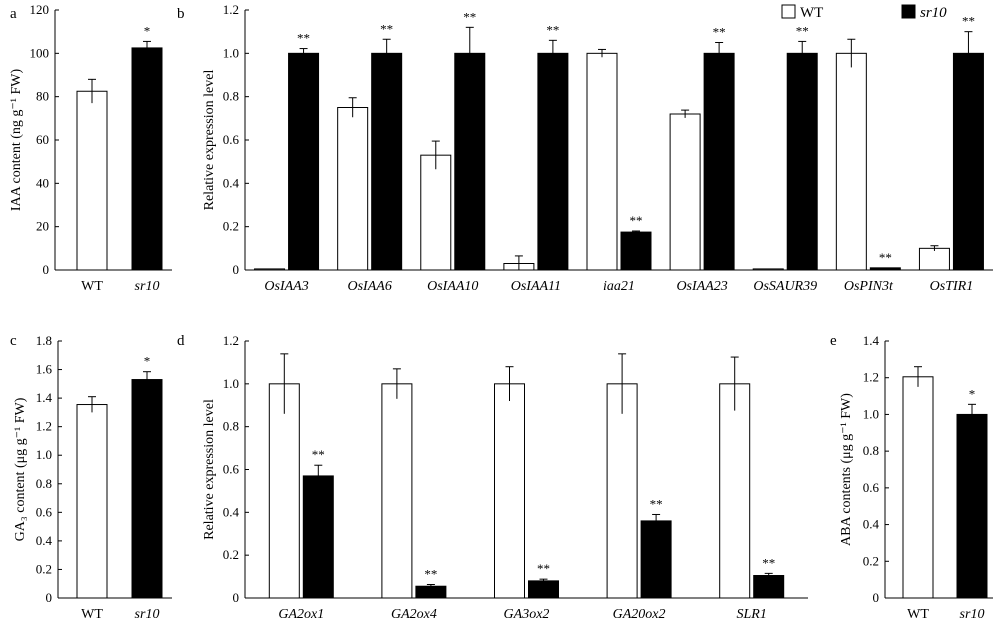 The width and height of the screenshot is (1000, 628). Describe the element at coordinates (639, 614) in the screenshot. I see `x-tick-label: GA20ox2` at that location.